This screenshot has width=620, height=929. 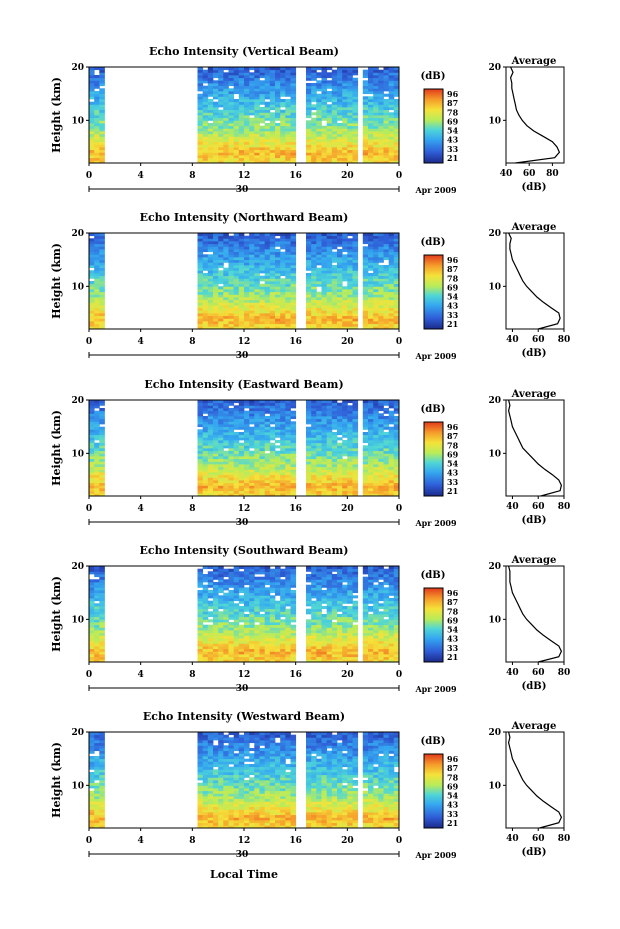 I want to click on x-tick-label: 0, so click(x=89, y=176).